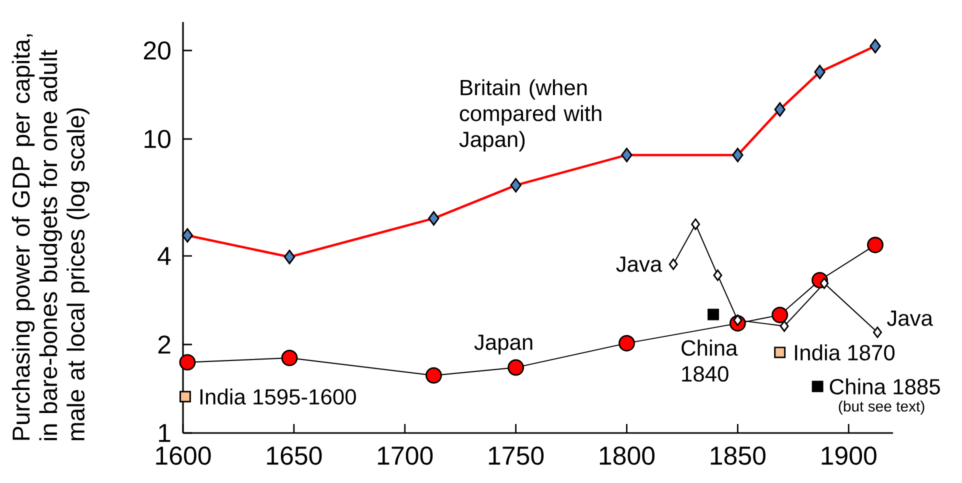 The height and width of the screenshot is (483, 962). Describe the element at coordinates (294, 455) in the screenshot. I see `x-tick-label: 1650` at that location.